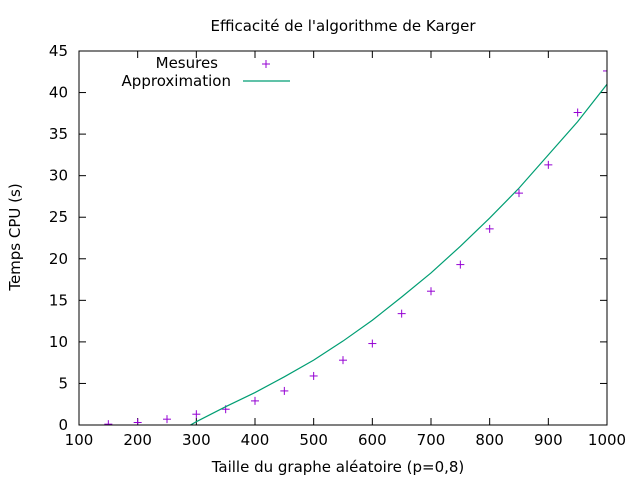 The height and width of the screenshot is (480, 640). I want to click on y-tick-label: 35, so click(58, 134).